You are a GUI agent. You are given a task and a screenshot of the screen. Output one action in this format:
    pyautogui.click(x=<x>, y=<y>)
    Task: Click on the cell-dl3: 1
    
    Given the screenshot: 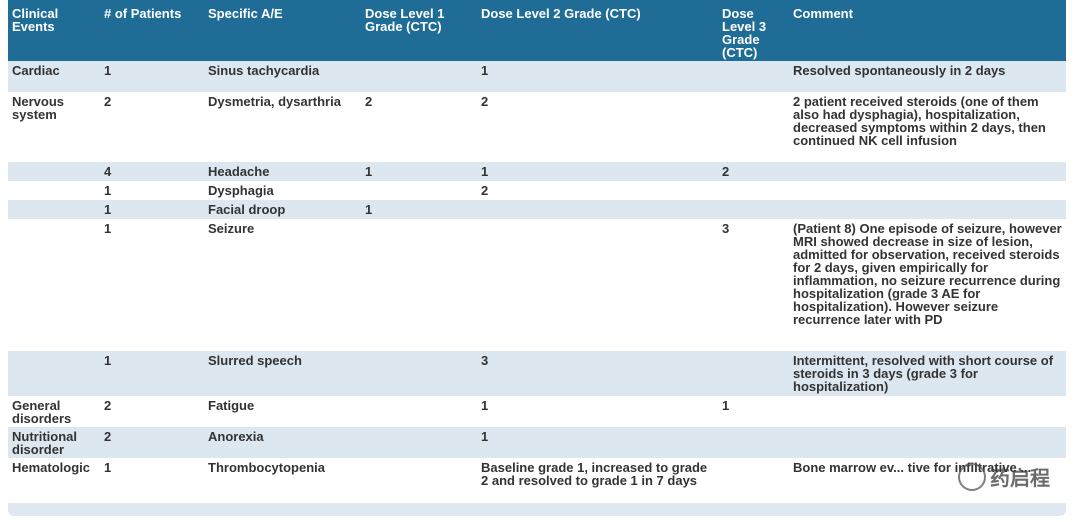 What is the action you would take?
    pyautogui.click(x=753, y=411)
    